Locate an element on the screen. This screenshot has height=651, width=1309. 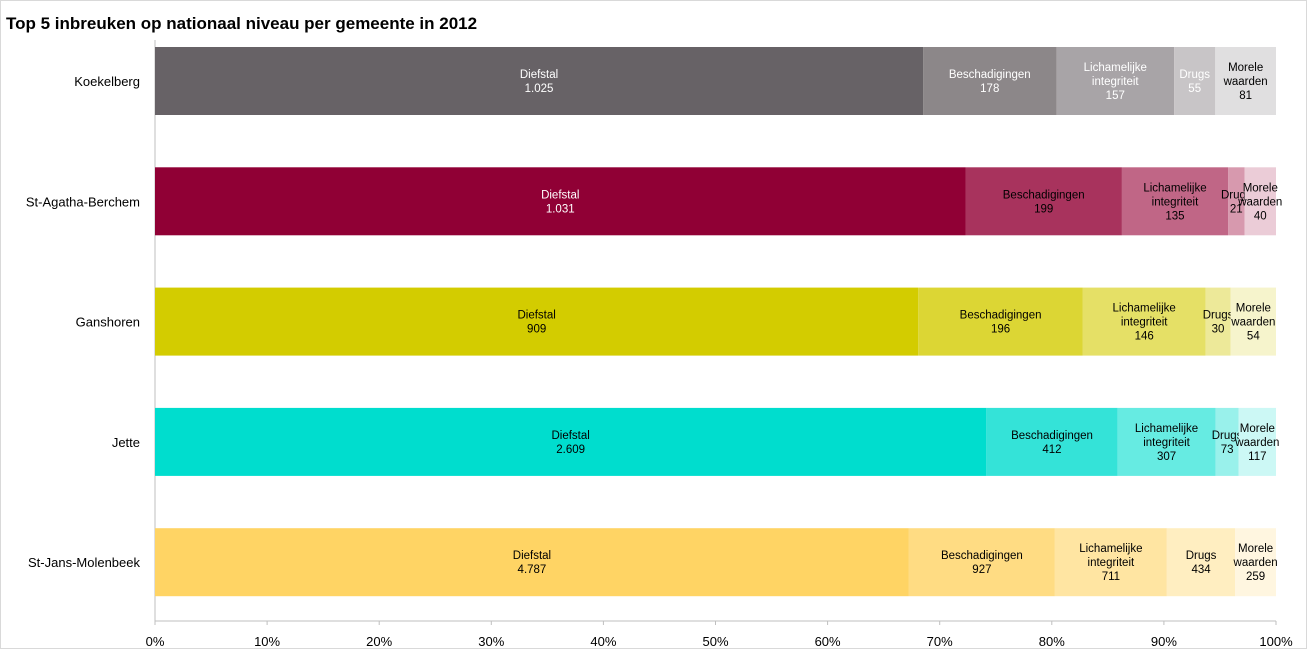
data-label: Lichamelijke integriteit 711 is located at coordinates (1110, 563).